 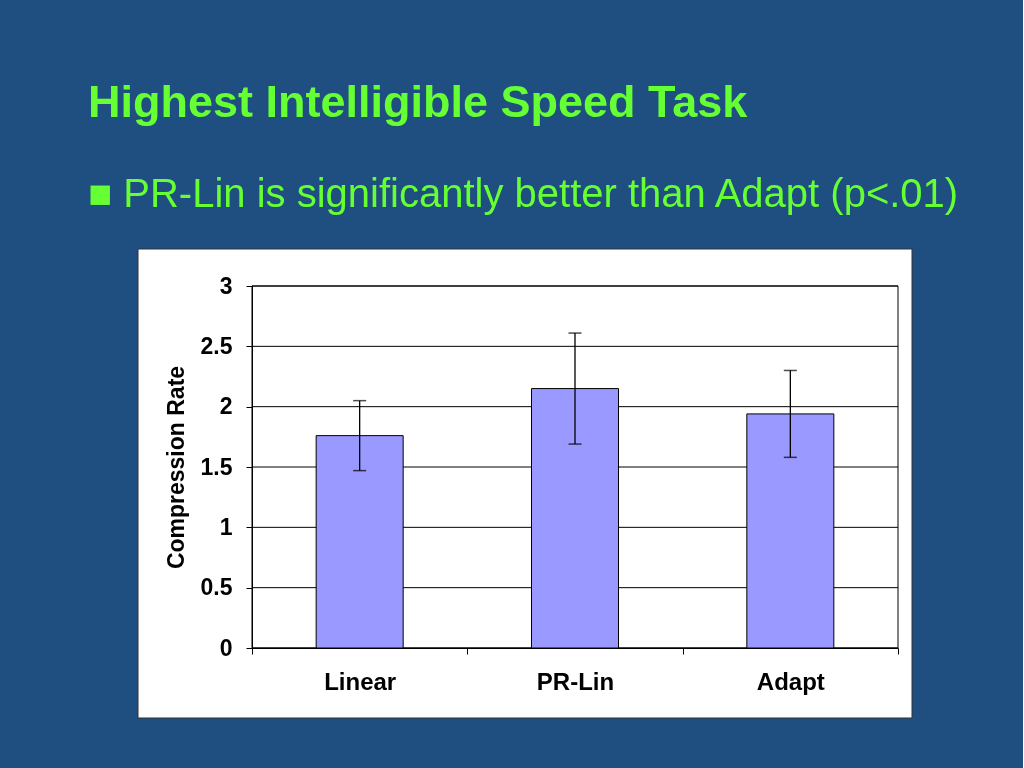 What do you see at coordinates (226, 406) in the screenshot?
I see `y-tick-label: 2` at bounding box center [226, 406].